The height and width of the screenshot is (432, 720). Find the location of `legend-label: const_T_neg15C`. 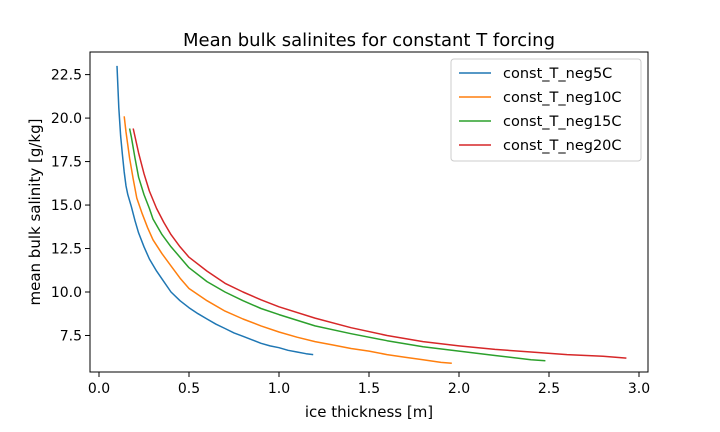

legend-label: const_T_neg15C is located at coordinates (562, 122).